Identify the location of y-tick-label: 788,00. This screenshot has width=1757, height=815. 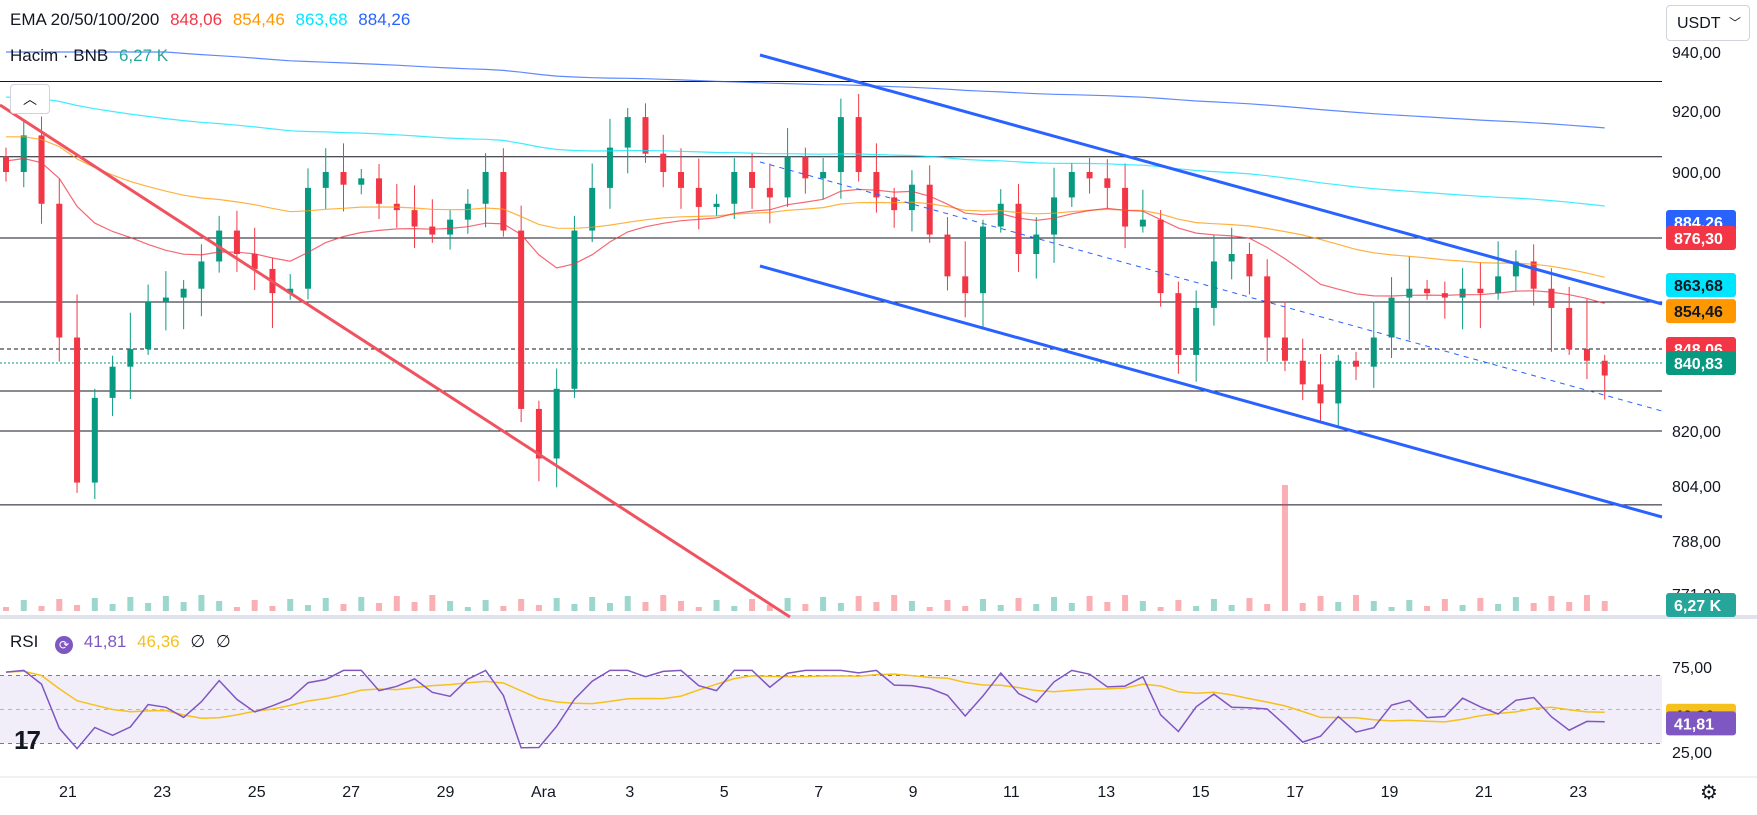
(1696, 542).